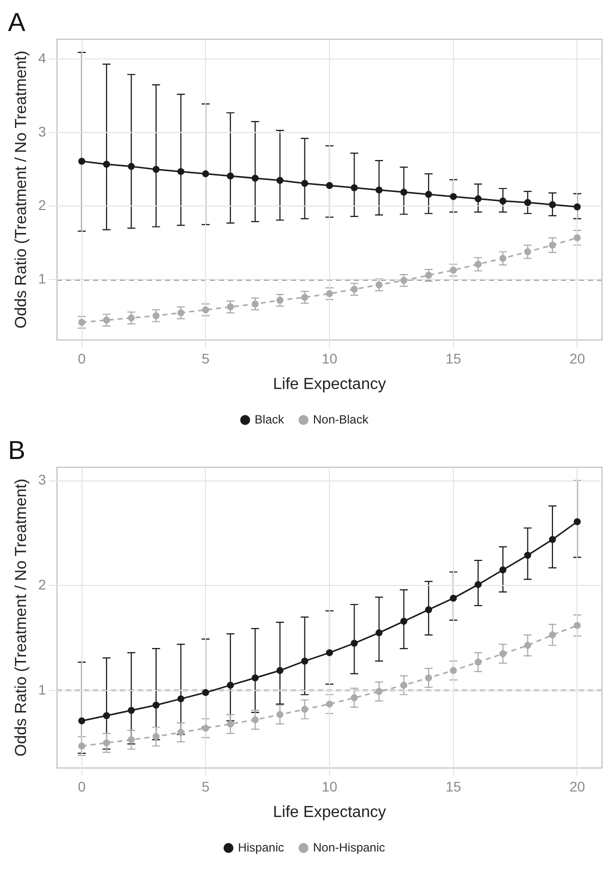 This screenshot has width=616, height=878. What do you see at coordinates (349, 847) in the screenshot?
I see `legend-label: Non-Hispanic` at bounding box center [349, 847].